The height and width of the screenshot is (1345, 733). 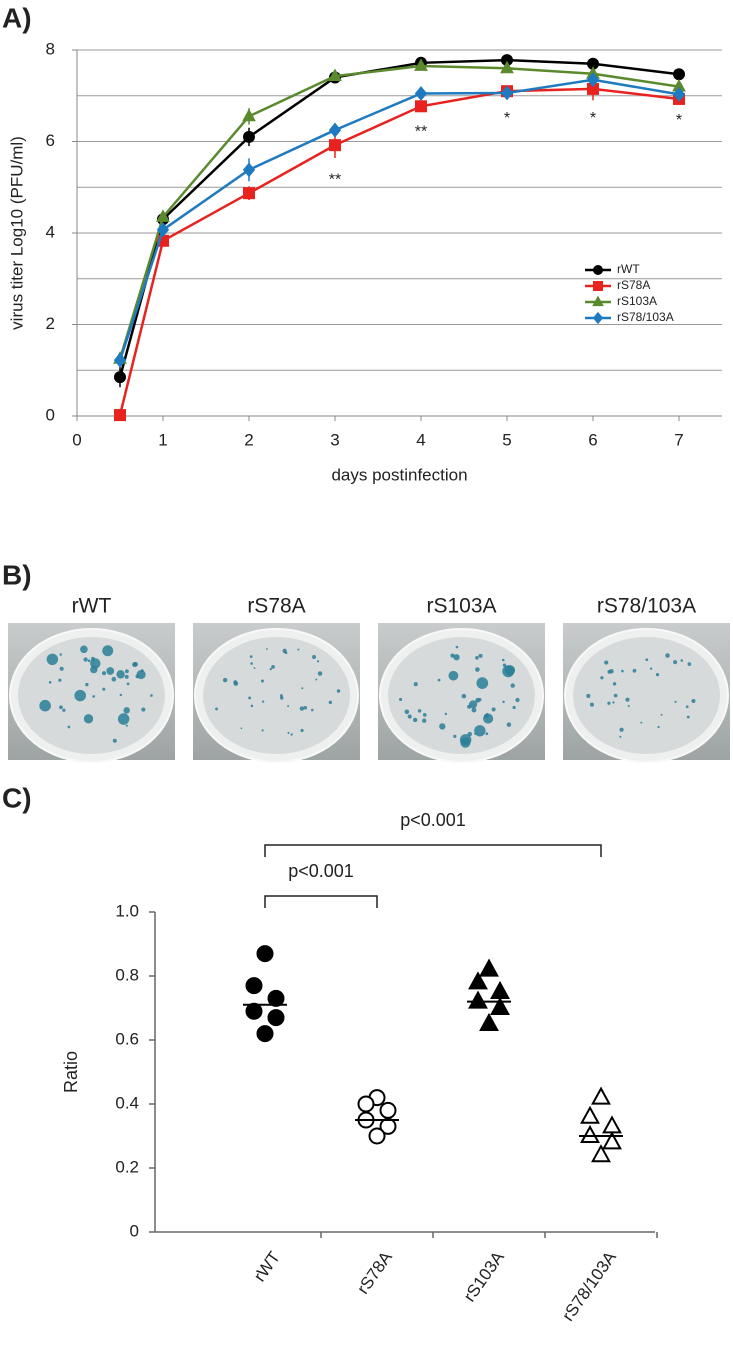 I want to click on x-tick-label: 4, so click(x=420, y=439).